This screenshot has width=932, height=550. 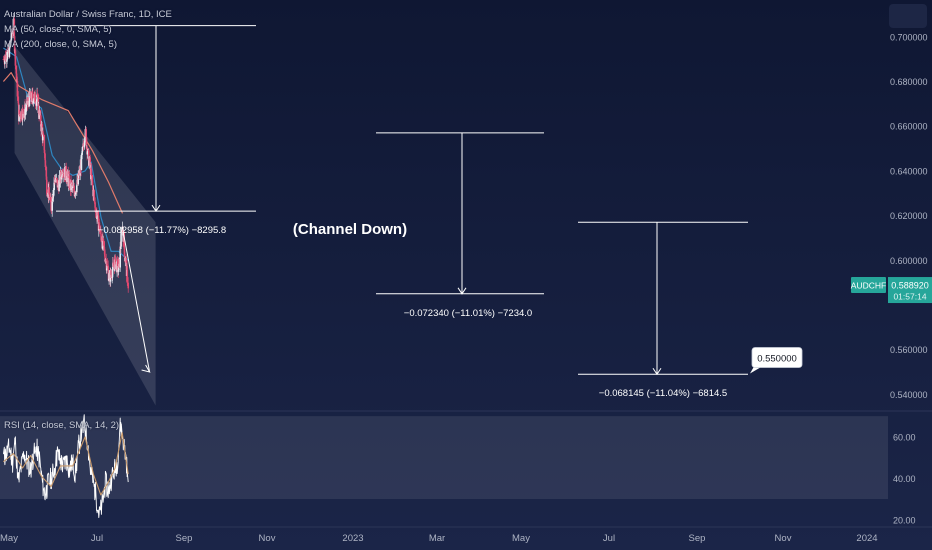 What do you see at coordinates (352, 538) in the screenshot?
I see `time-tick-label: 2023` at bounding box center [352, 538].